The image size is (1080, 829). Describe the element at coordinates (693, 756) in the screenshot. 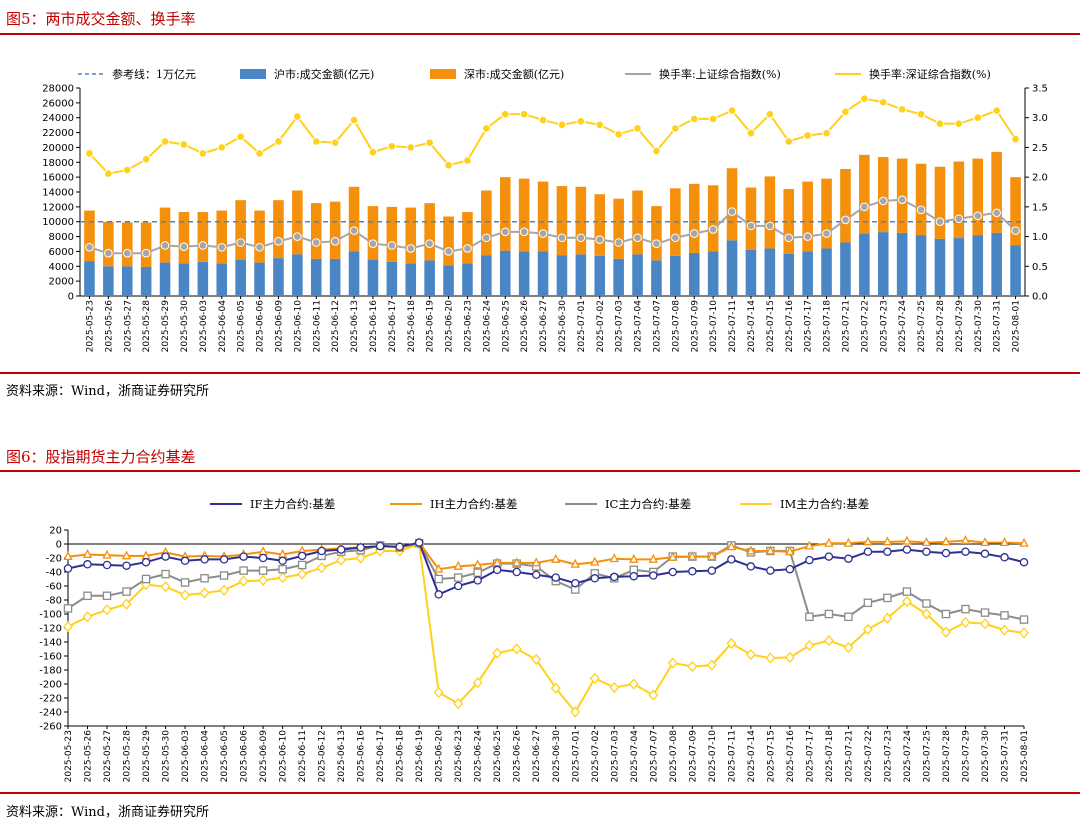

I see `x-tick-label: 2025-07-09` at that location.